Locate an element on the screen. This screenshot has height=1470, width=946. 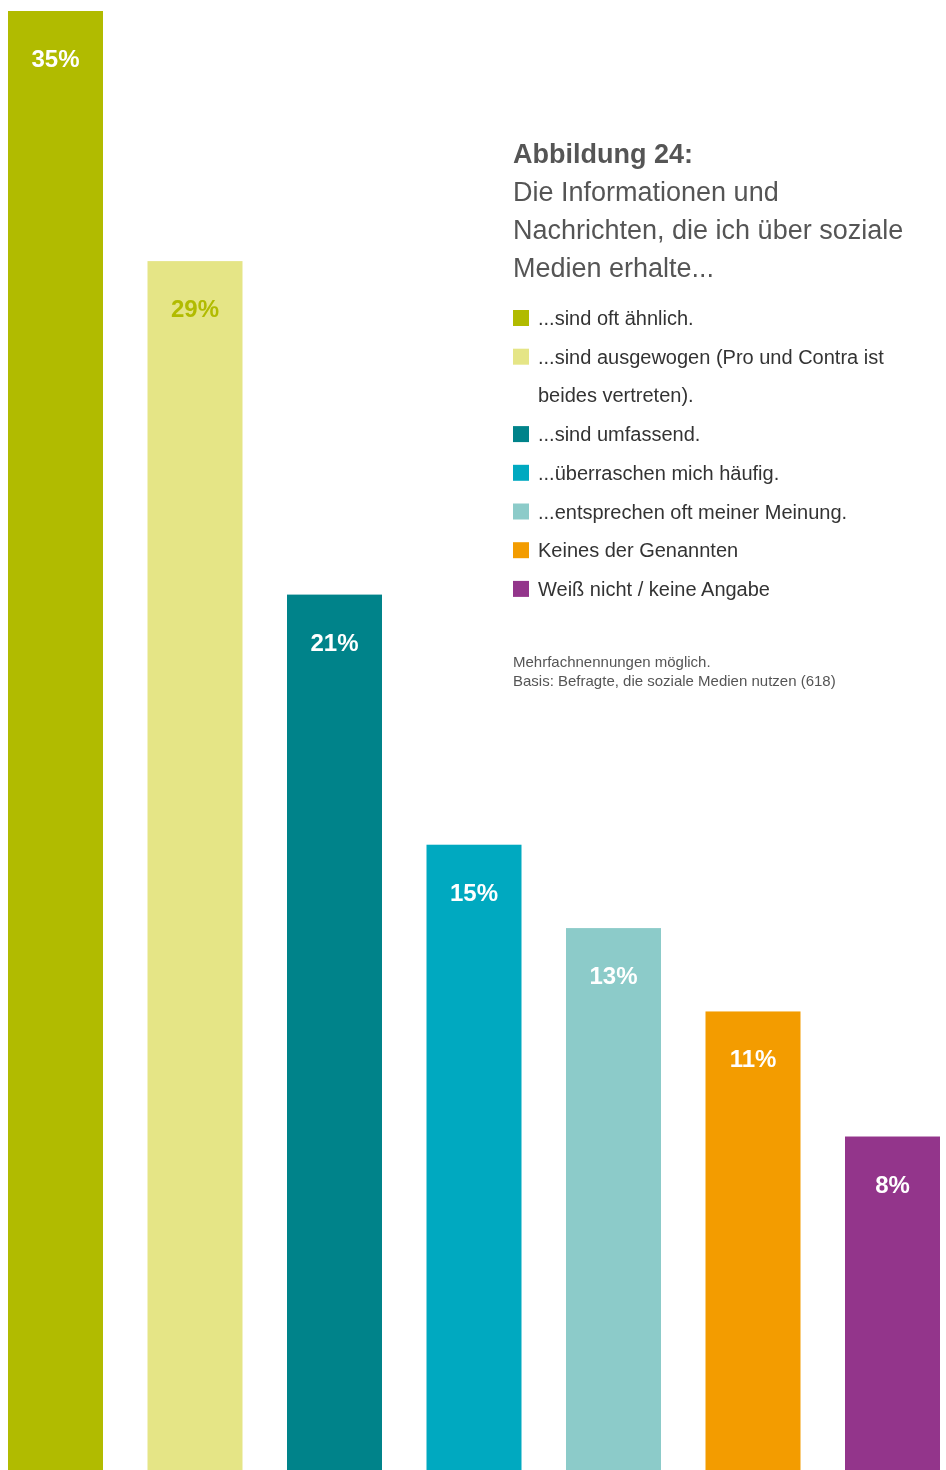
text: Abbildung 24: is located at coordinates (603, 154).